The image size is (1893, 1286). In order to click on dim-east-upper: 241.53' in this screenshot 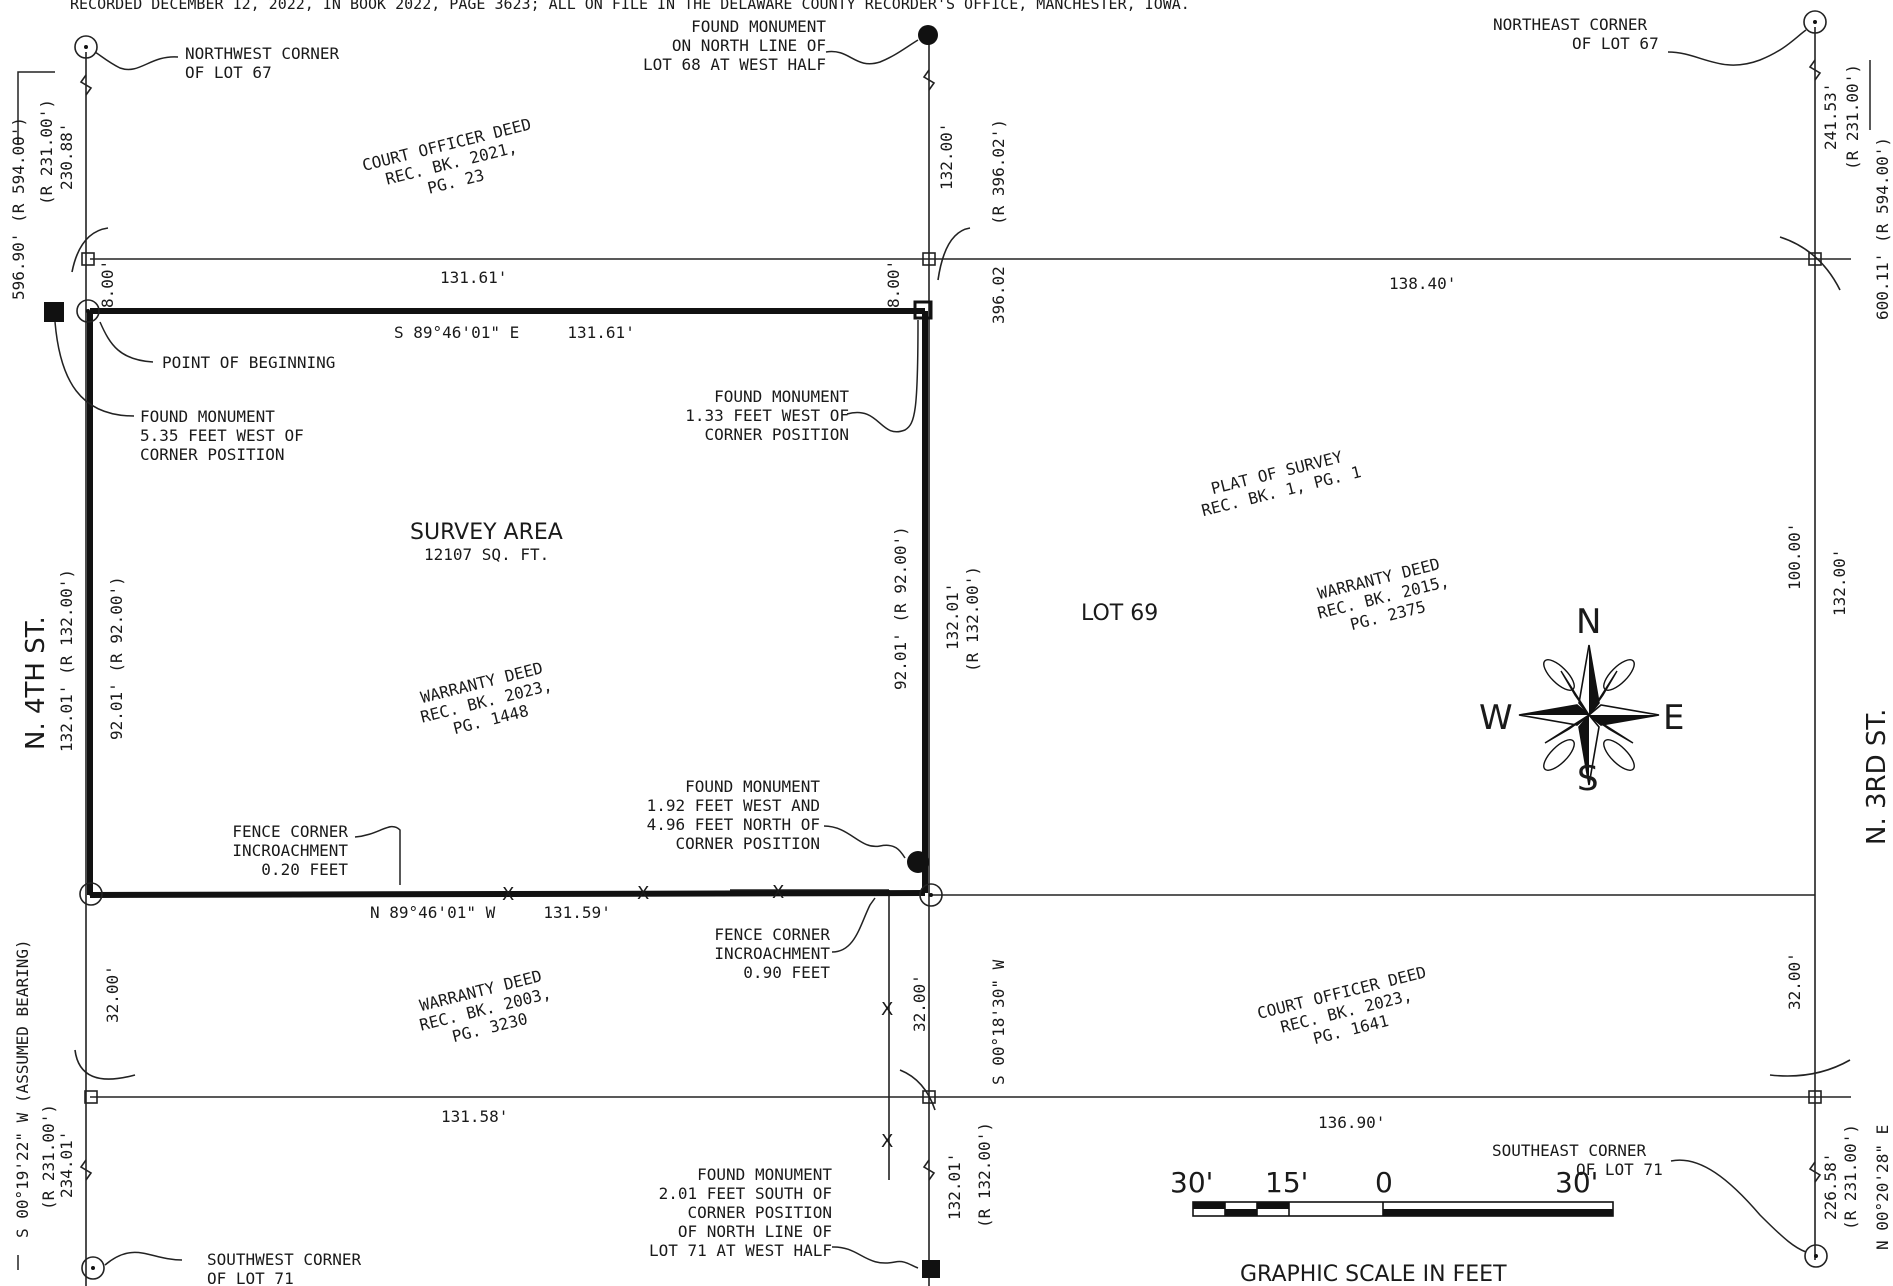, I will do `click(1830, 116)`.